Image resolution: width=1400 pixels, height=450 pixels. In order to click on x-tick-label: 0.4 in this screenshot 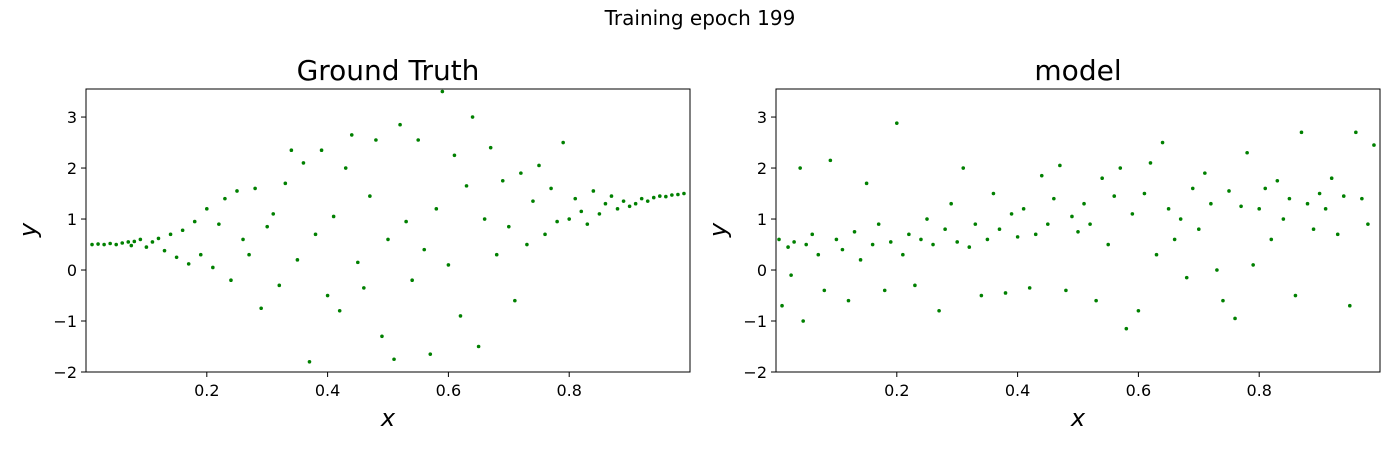, I will do `click(327, 390)`.